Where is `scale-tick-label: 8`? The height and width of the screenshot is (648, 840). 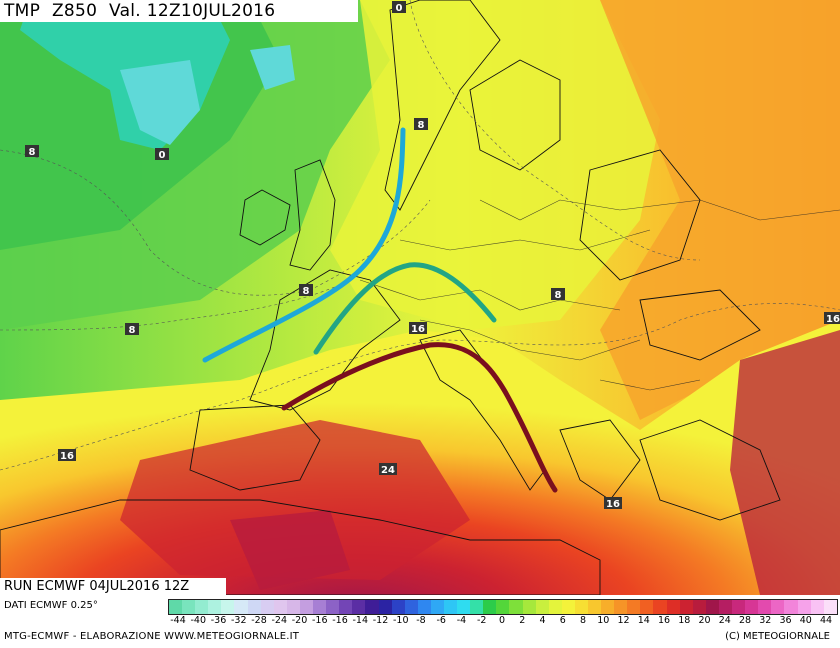
scale-tick-label: 8 is located at coordinates (583, 620).